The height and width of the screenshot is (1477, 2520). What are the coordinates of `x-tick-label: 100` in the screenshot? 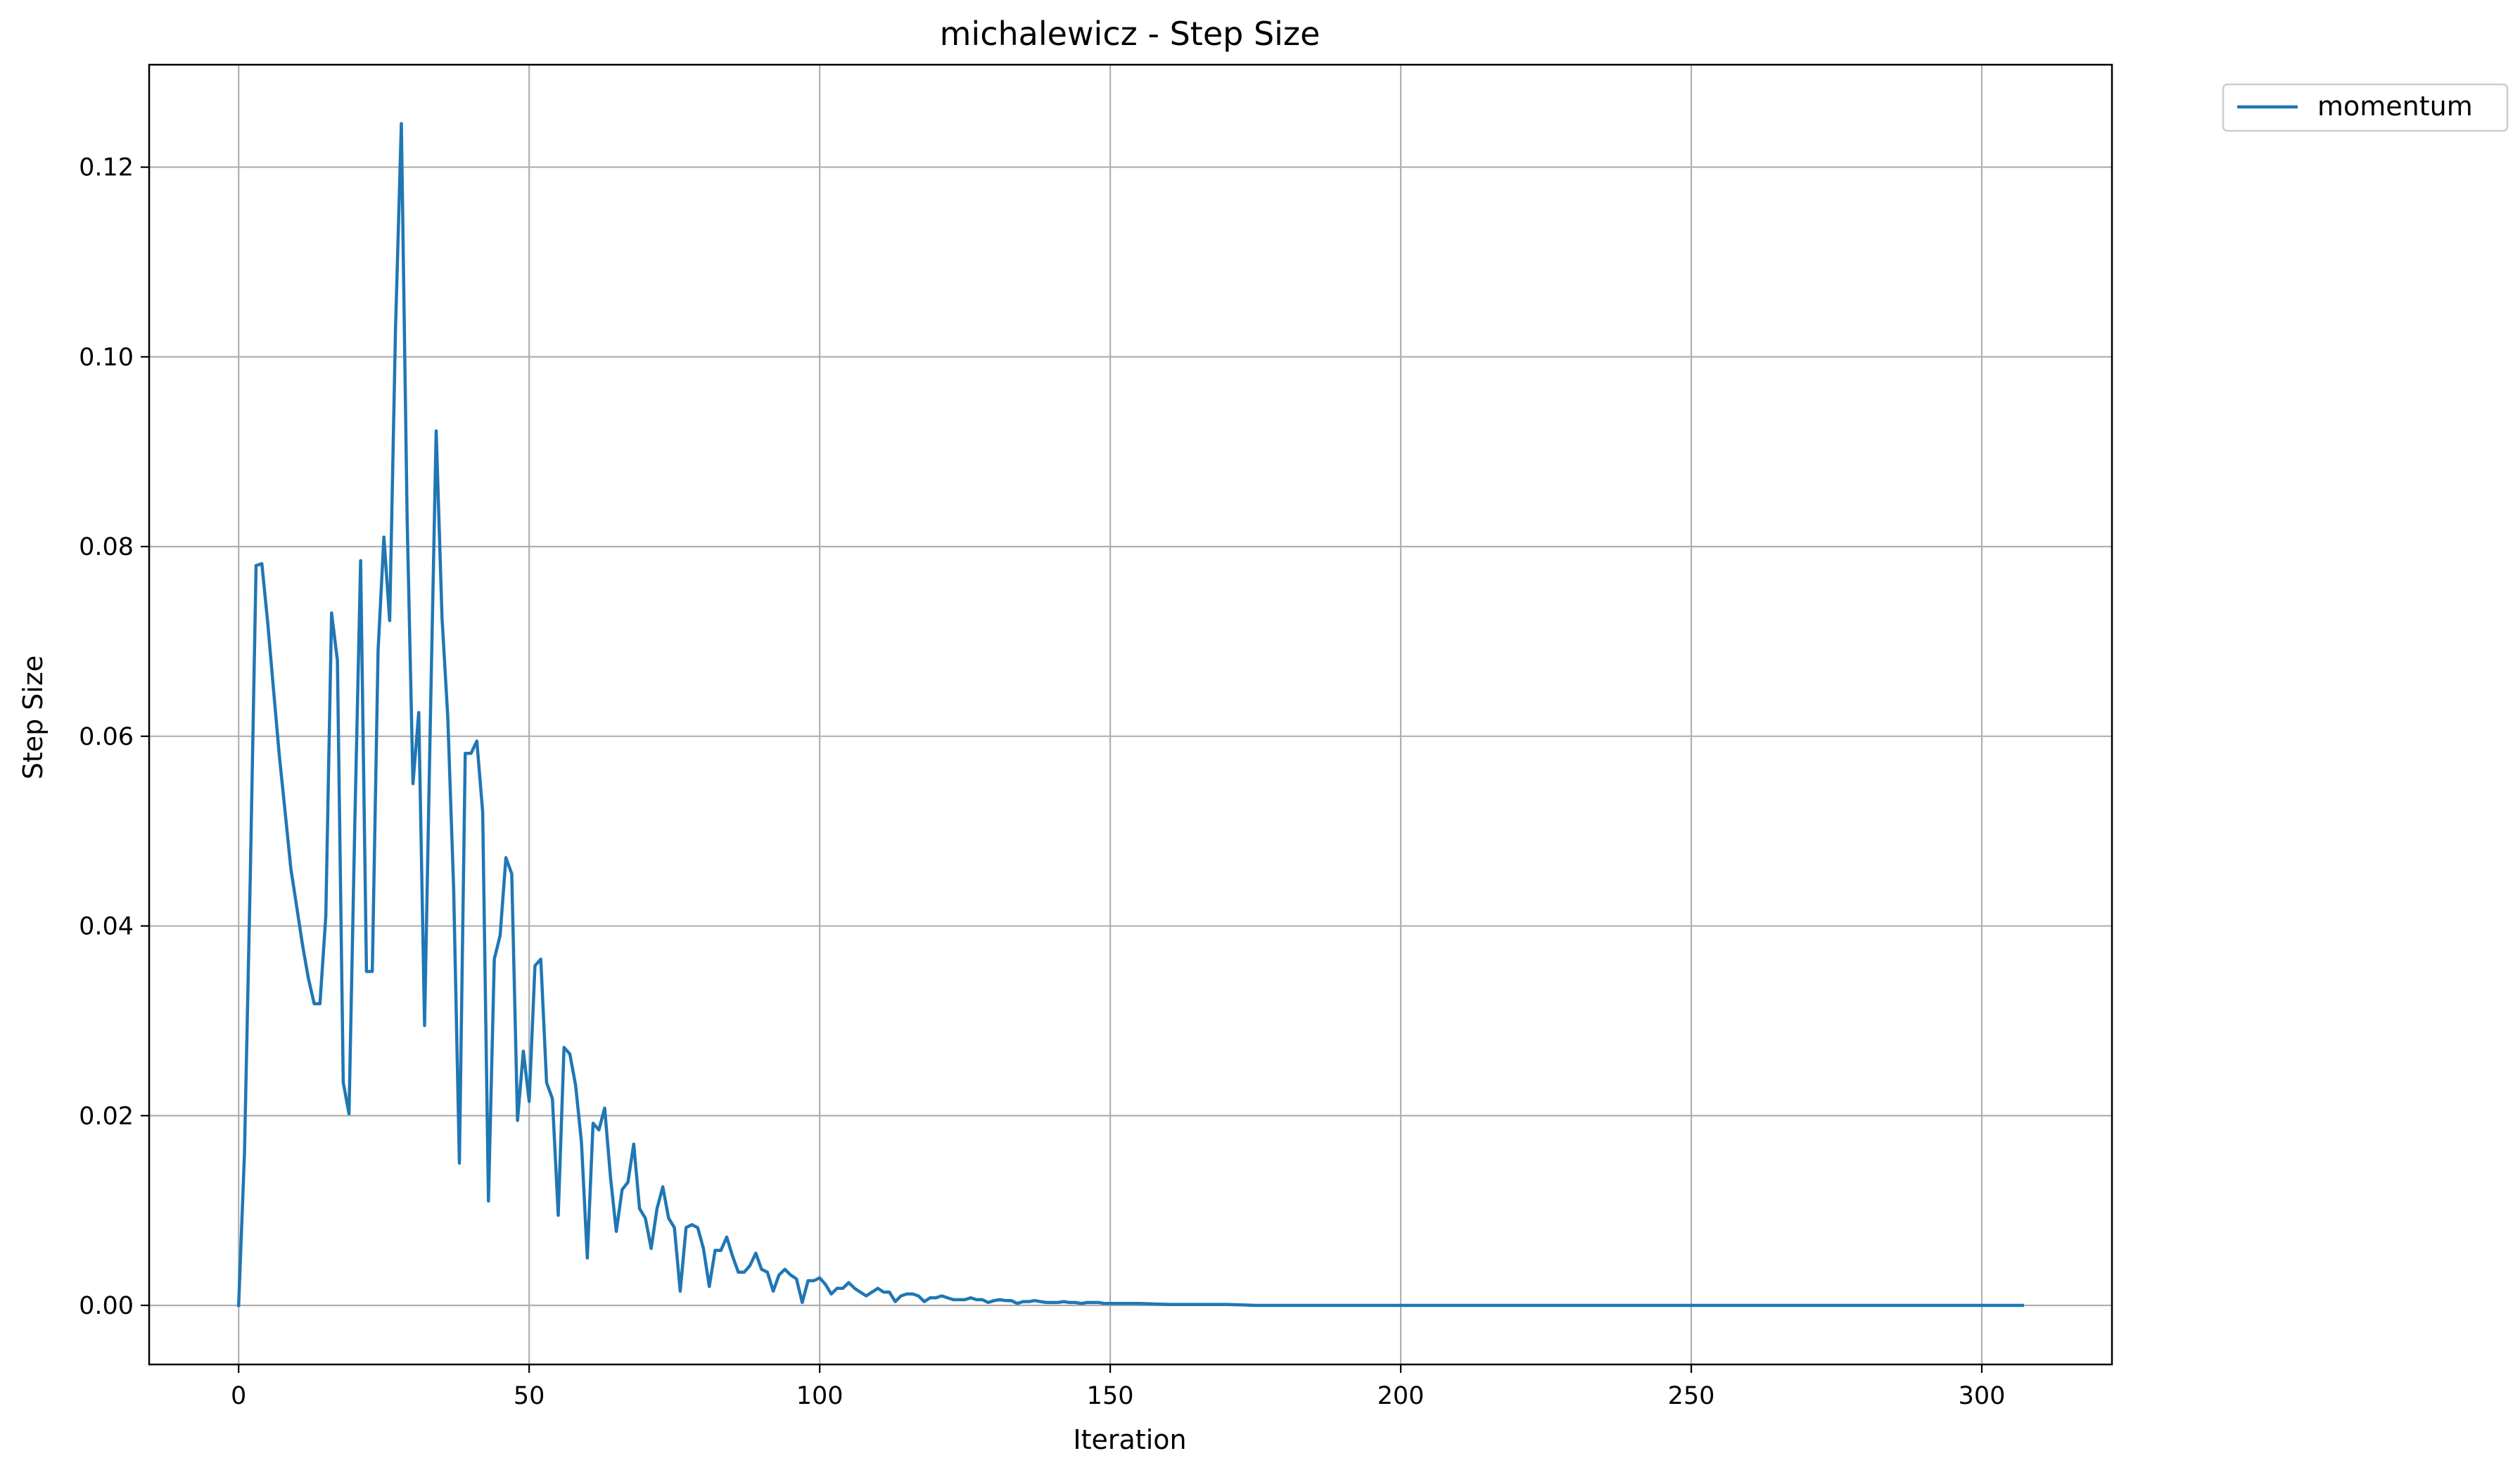 It's located at (820, 1396).